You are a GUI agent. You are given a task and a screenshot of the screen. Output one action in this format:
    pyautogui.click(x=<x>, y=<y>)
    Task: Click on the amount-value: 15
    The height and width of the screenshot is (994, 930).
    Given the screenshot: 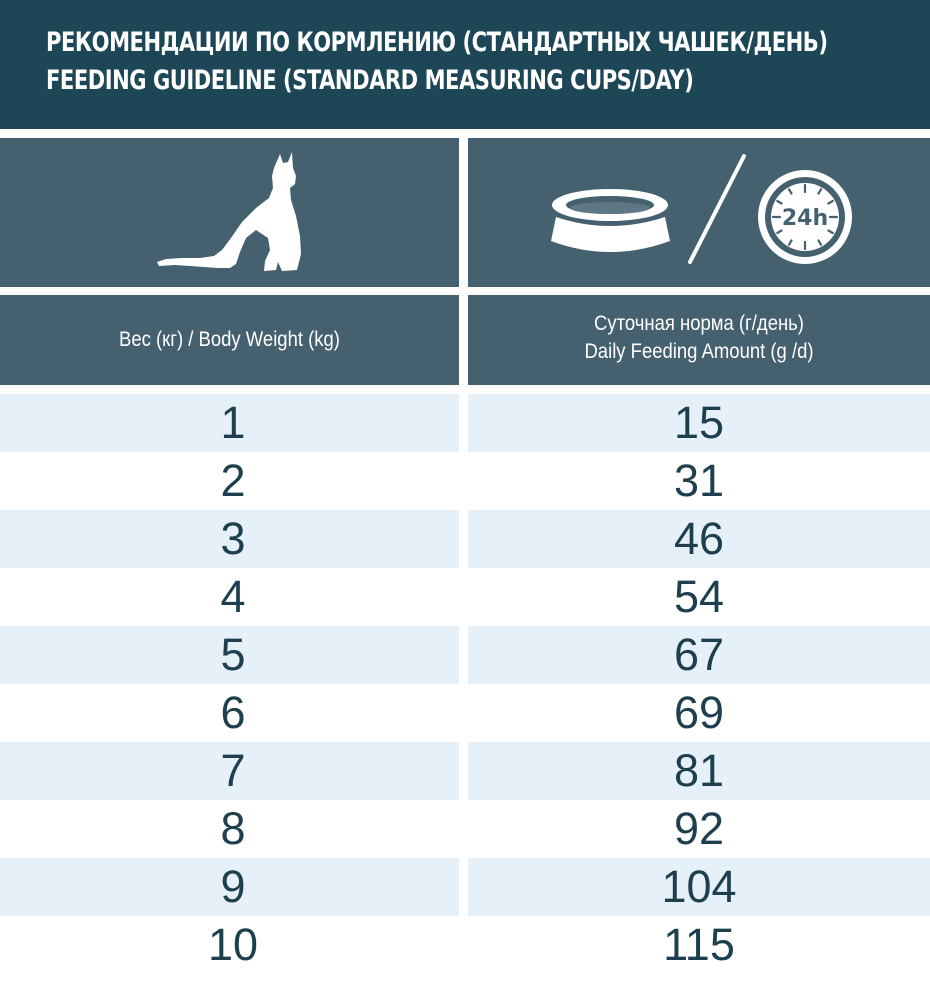 What is the action you would take?
    pyautogui.click(x=699, y=422)
    